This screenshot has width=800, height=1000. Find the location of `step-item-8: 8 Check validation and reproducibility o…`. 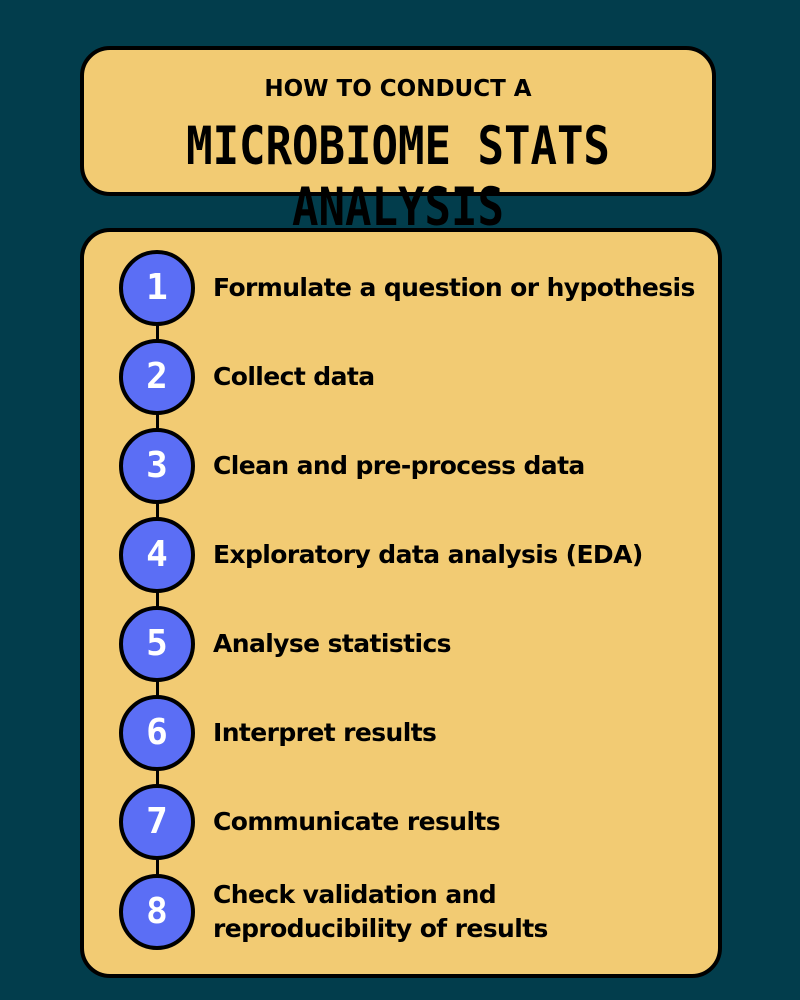

step-item-8: 8 Check validation and reproducibility o… is located at coordinates (400, 912).